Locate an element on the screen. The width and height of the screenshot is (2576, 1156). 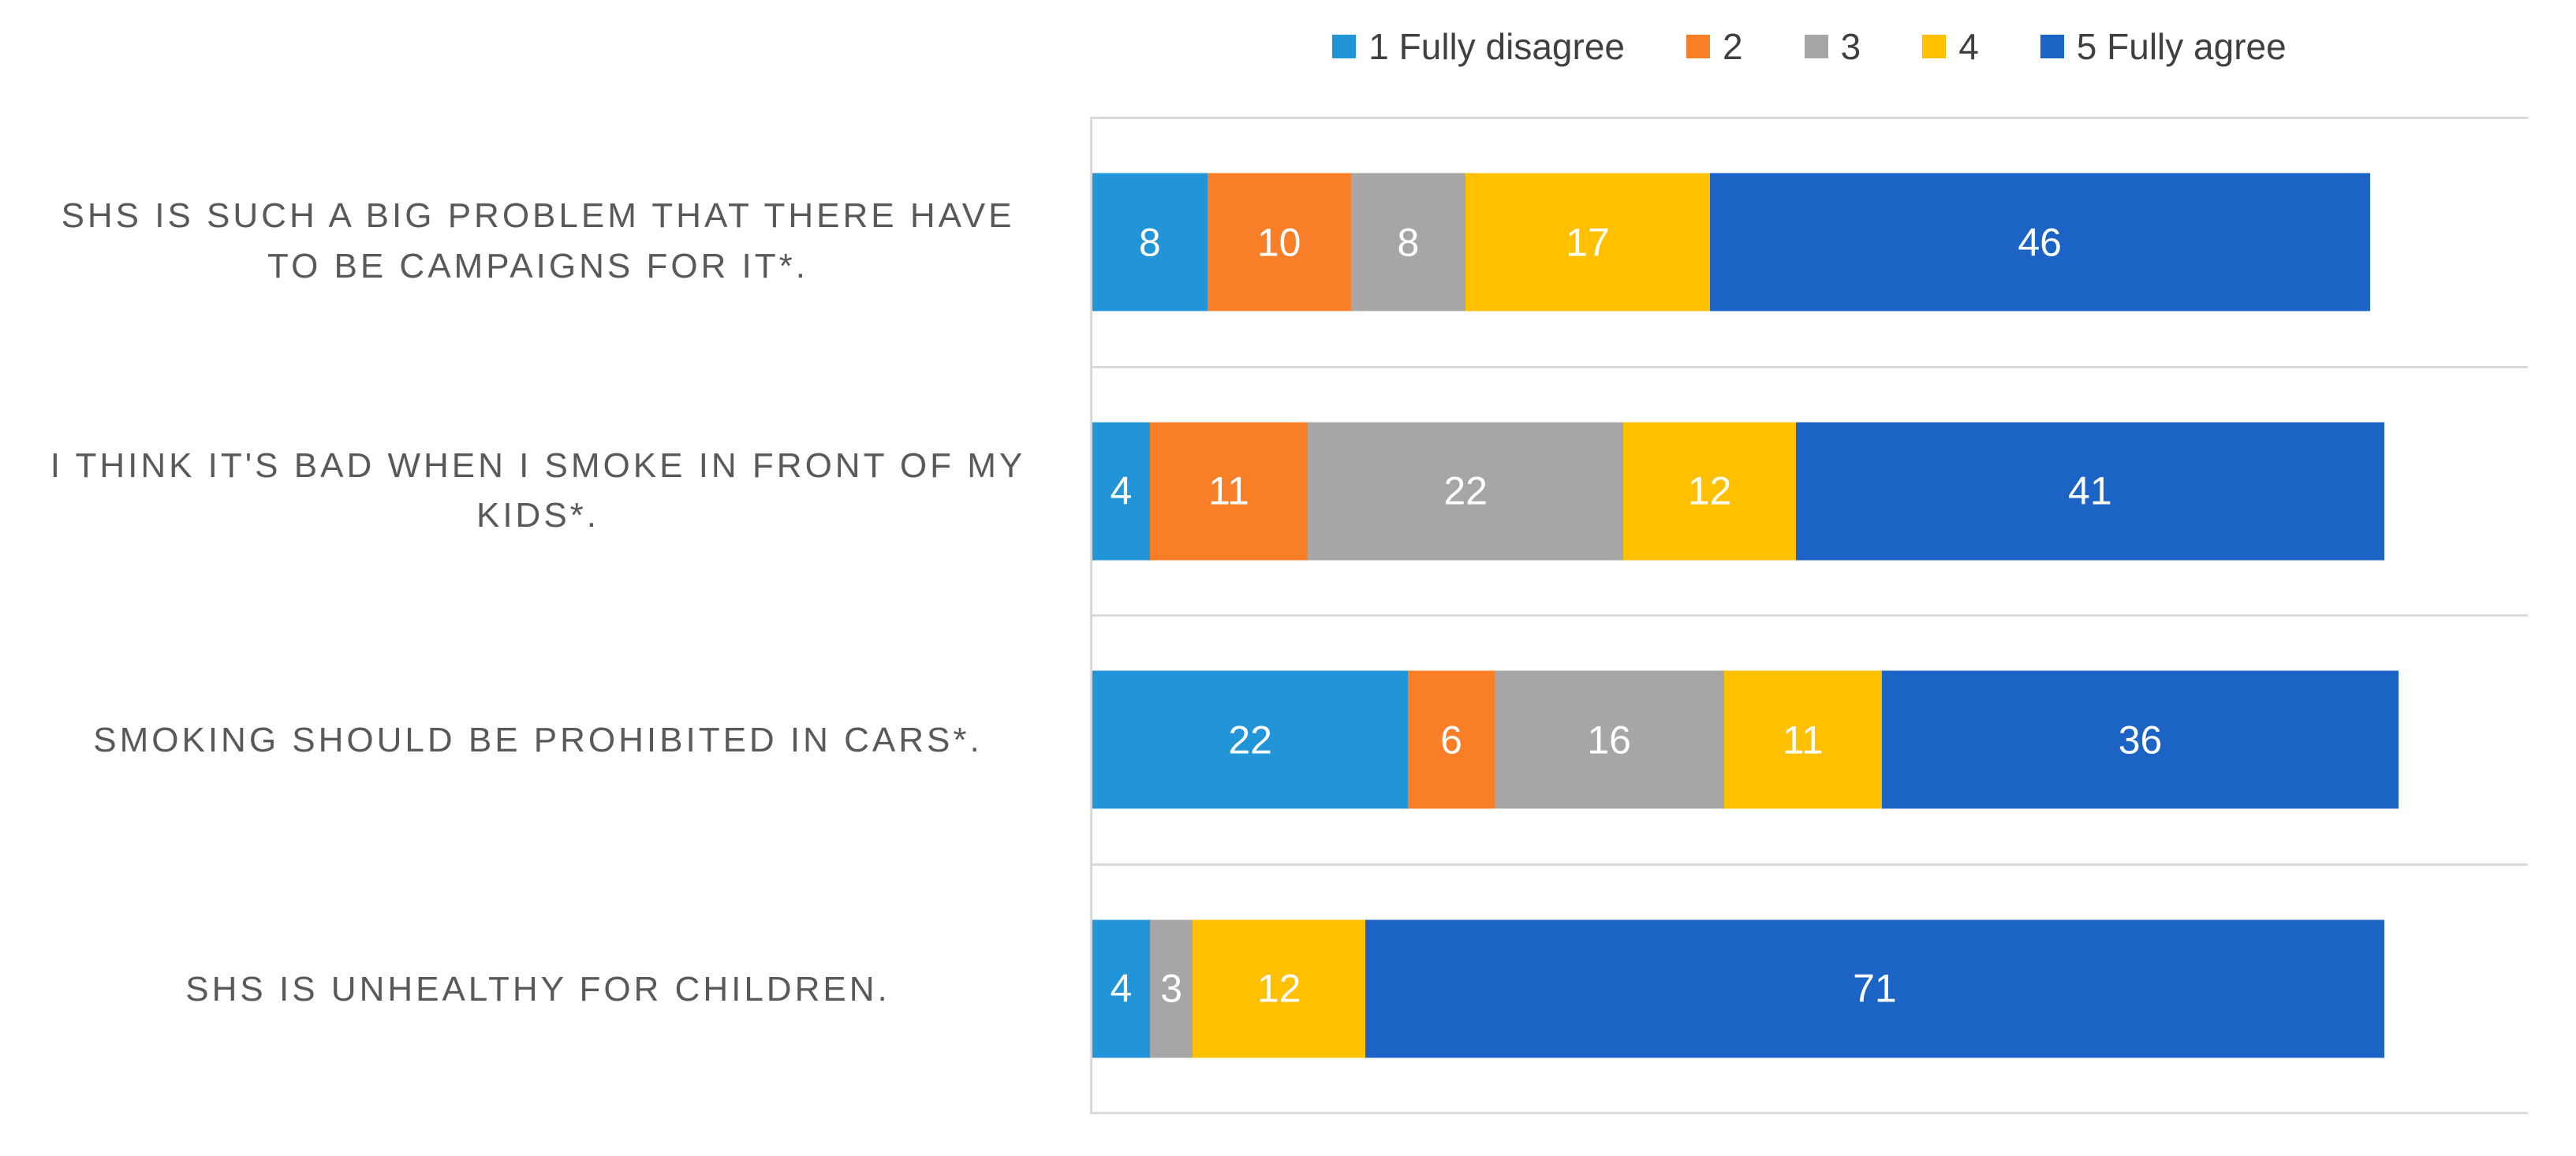
segment-value-label: 71 is located at coordinates (1875, 988).